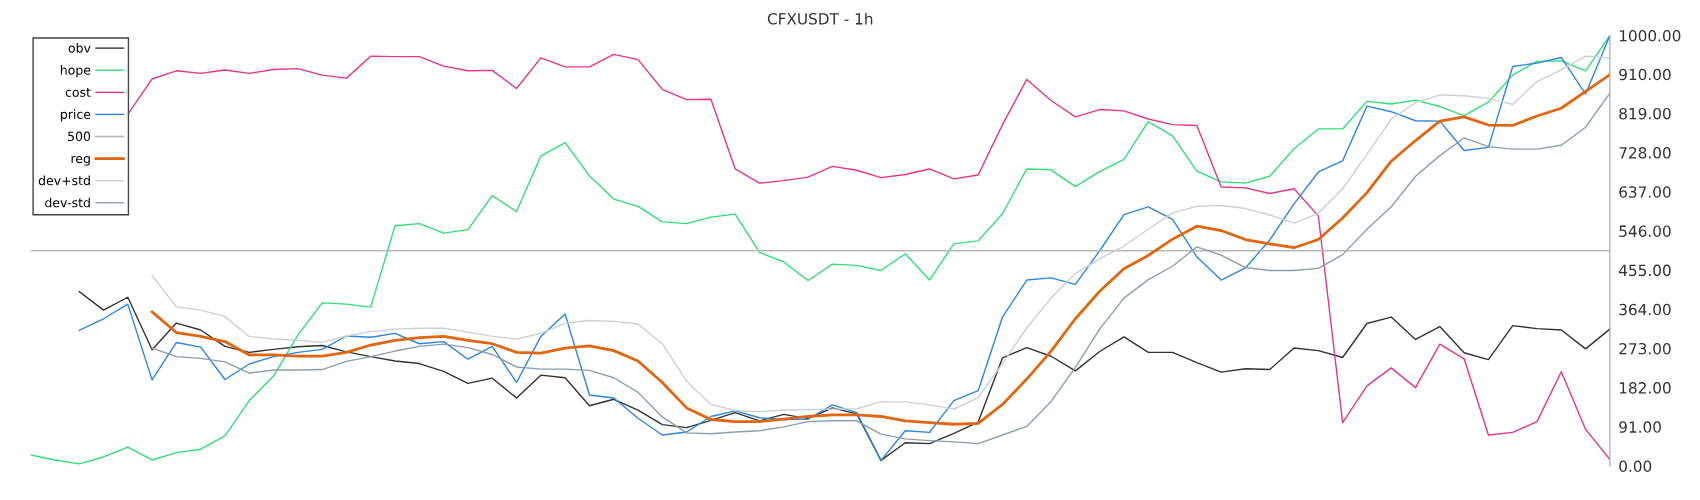  Describe the element at coordinates (1645, 388) in the screenshot. I see `y-tick-label: 182.00` at that location.